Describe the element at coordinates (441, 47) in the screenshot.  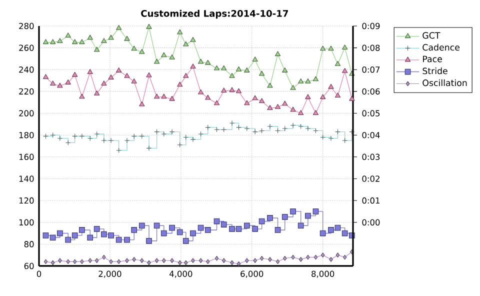
I see `legend-label: Cadence` at that location.